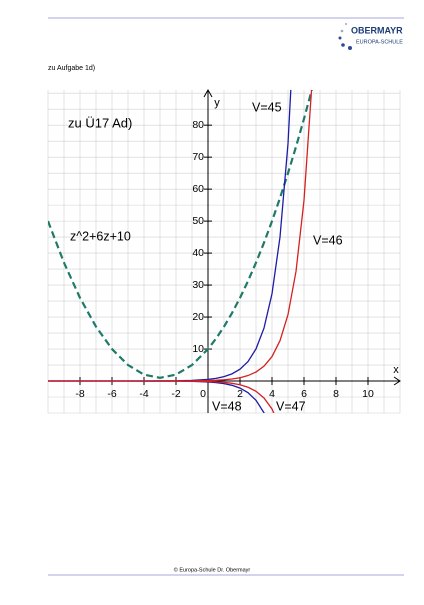 Image resolution: width=424 pixels, height=605 pixels. What do you see at coordinates (208, 93) in the screenshot?
I see `y-axis-arrow` at bounding box center [208, 93].